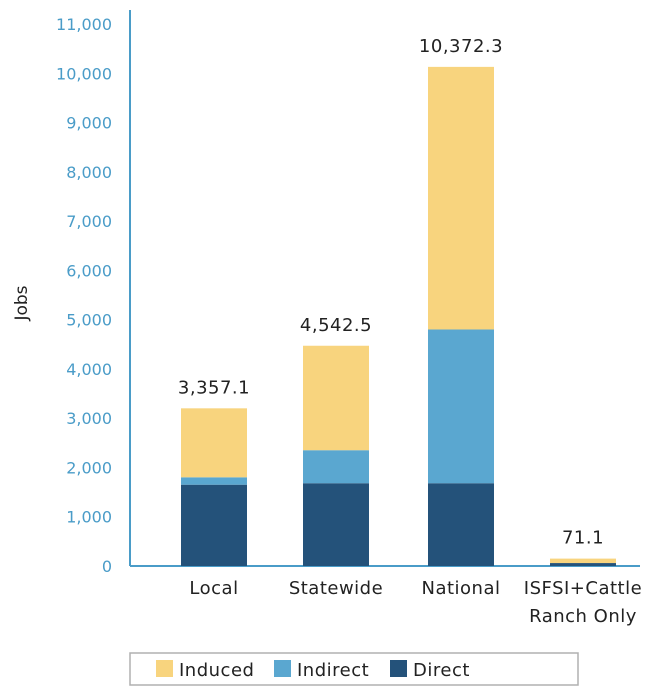  Describe the element at coordinates (441, 670) in the screenshot. I see `legend-label-direct: Direct` at that location.